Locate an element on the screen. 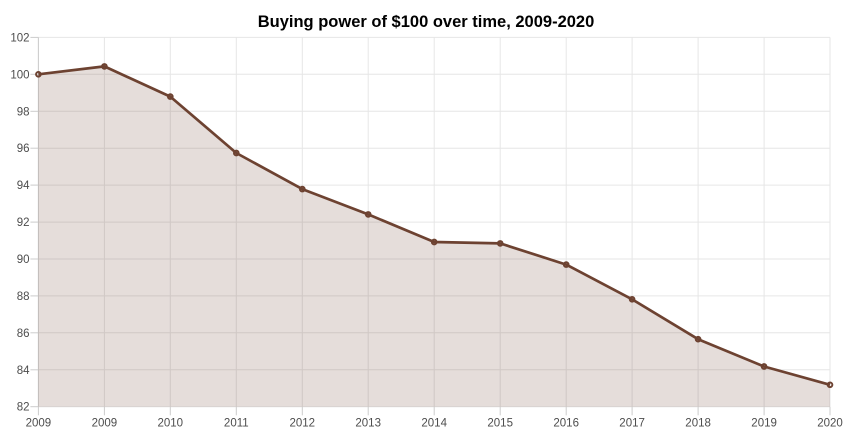  svg-text: 90 is located at coordinates (23, 260).